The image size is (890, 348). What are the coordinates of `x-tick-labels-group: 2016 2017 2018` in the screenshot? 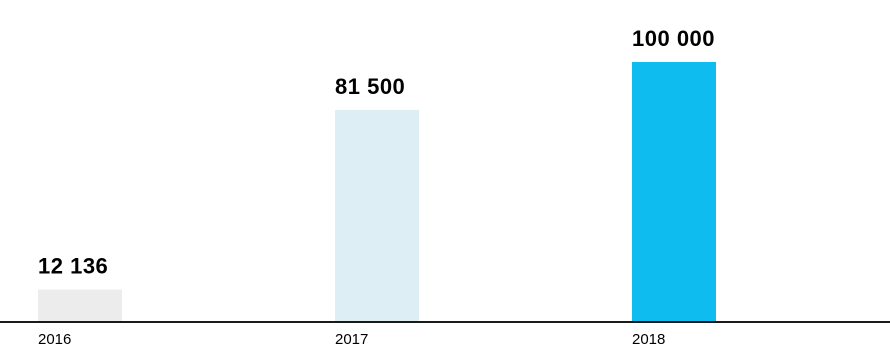 It's located at (351, 339).